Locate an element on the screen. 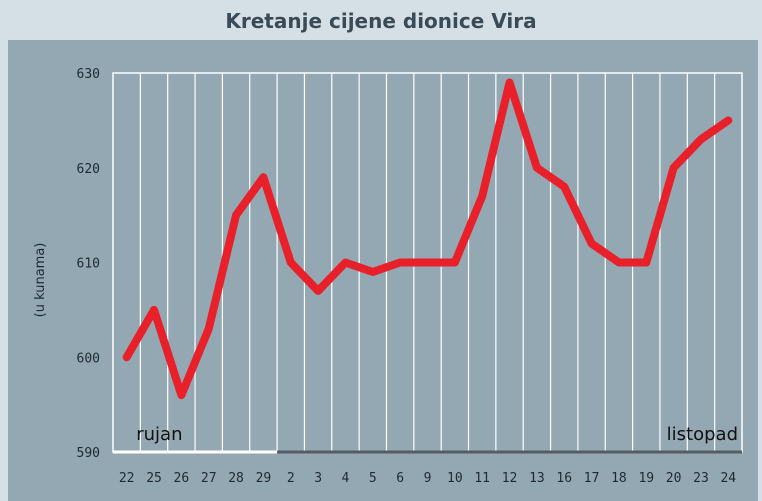 Image resolution: width=762 pixels, height=501 pixels. x-tick-label: 19 is located at coordinates (646, 478).